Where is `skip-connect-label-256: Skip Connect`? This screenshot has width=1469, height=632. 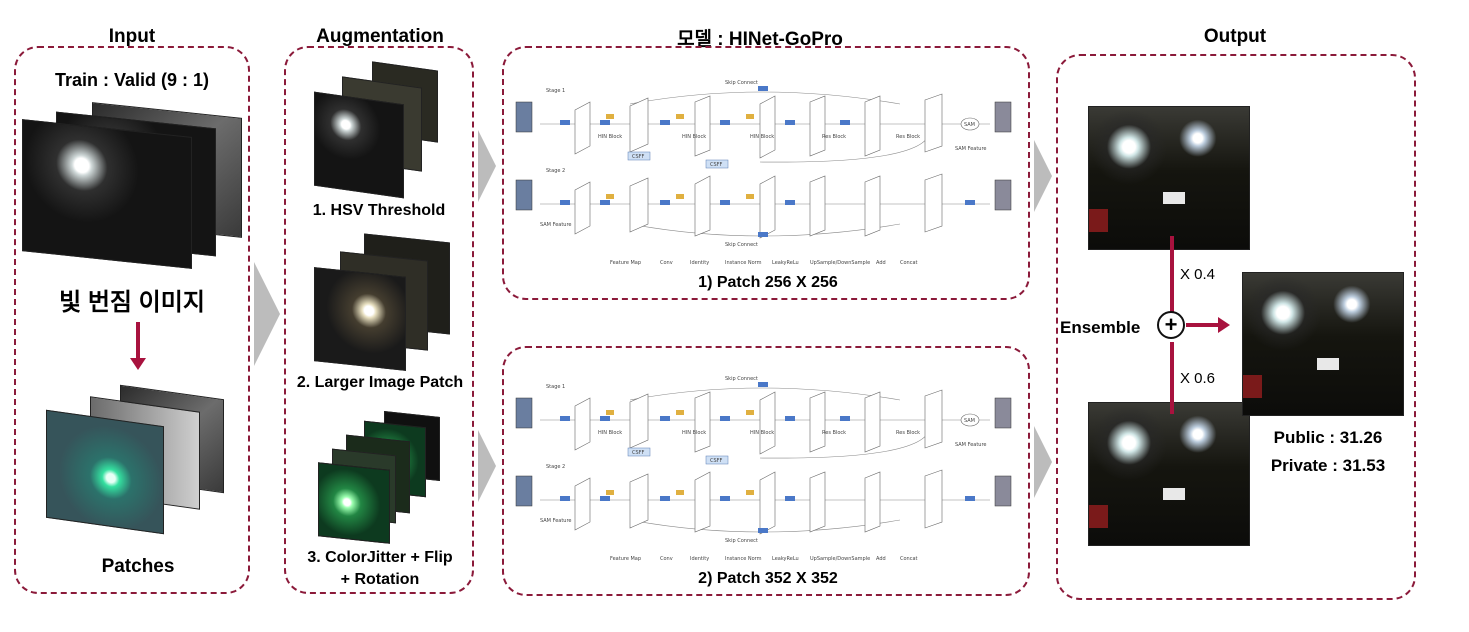 skip-connect-label-256: Skip Connect is located at coordinates (741, 83).